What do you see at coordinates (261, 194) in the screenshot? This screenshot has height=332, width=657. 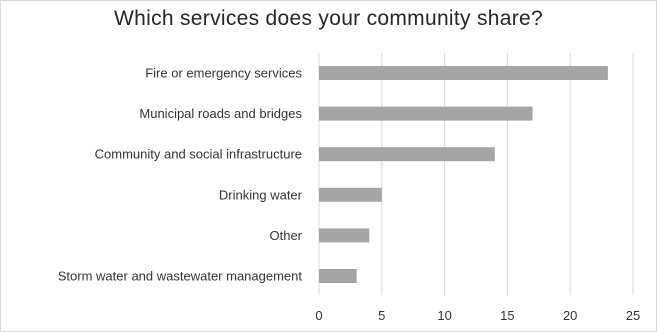 I see `category-label: Drinking water` at bounding box center [261, 194].